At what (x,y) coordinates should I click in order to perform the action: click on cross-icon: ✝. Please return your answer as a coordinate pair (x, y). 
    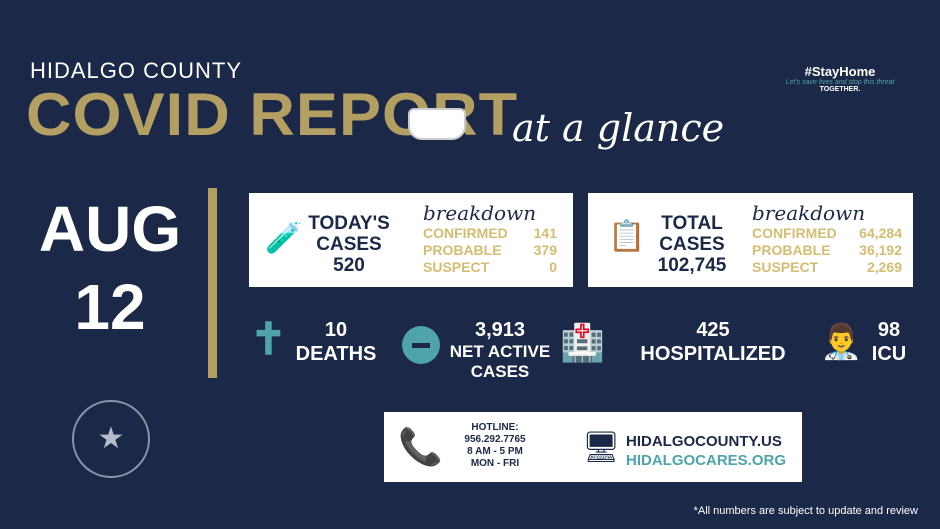
    Looking at the image, I should click on (268, 339).